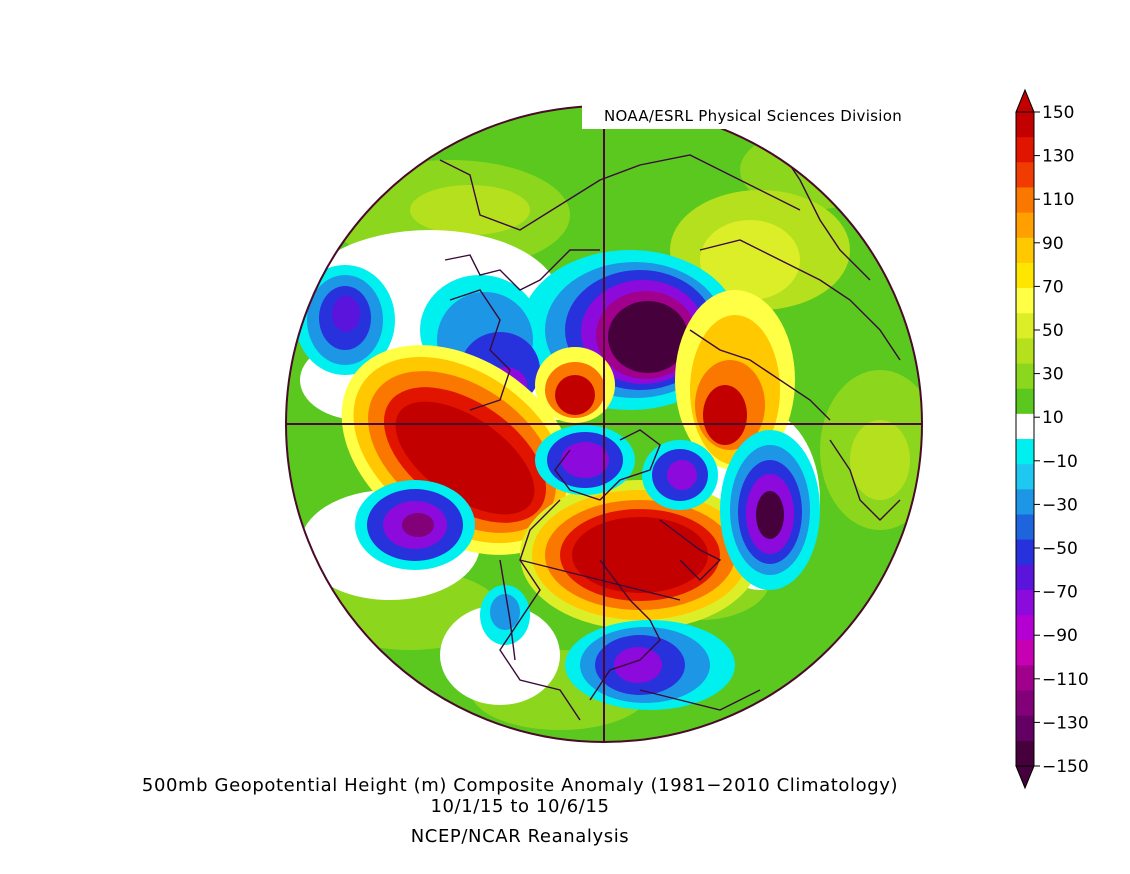 This screenshot has height=874, width=1130. Describe the element at coordinates (1058, 200) in the screenshot. I see `colorbar-label: 110` at that location.